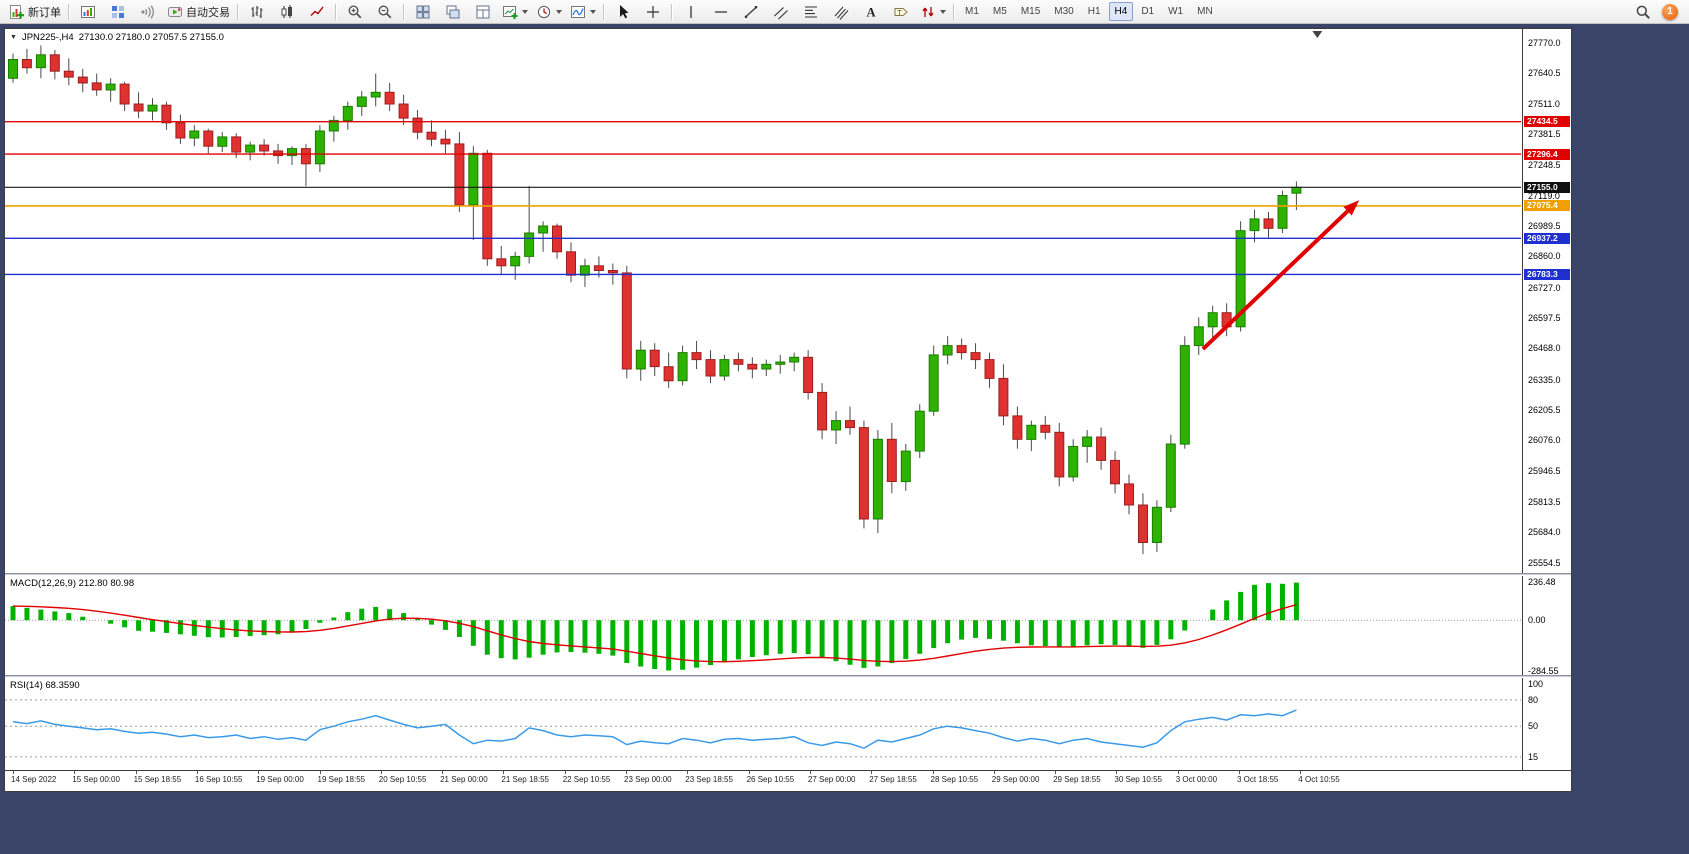  Describe the element at coordinates (721, 12) in the screenshot. I see `horizontal-line-button` at that location.